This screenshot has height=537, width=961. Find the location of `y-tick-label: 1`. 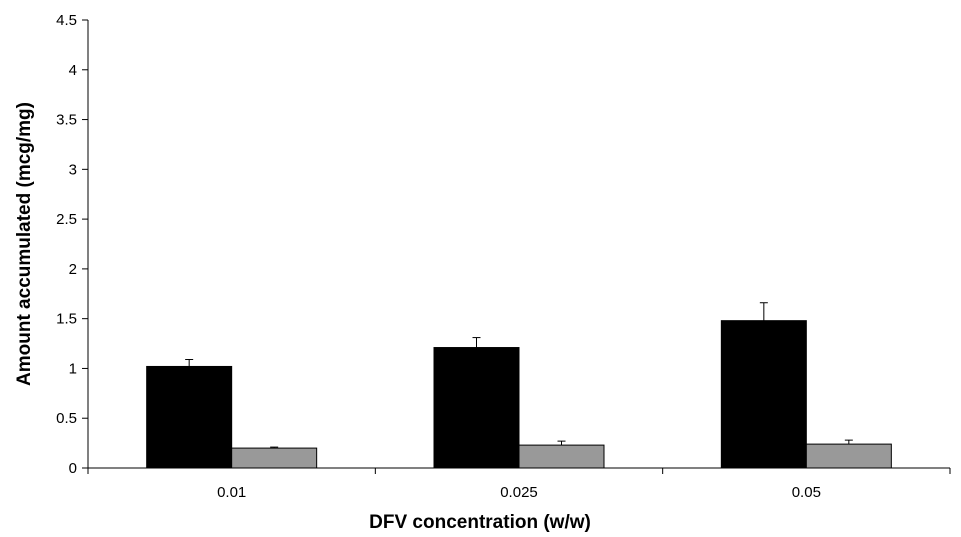

y-tick-label: 1 is located at coordinates (73, 368).